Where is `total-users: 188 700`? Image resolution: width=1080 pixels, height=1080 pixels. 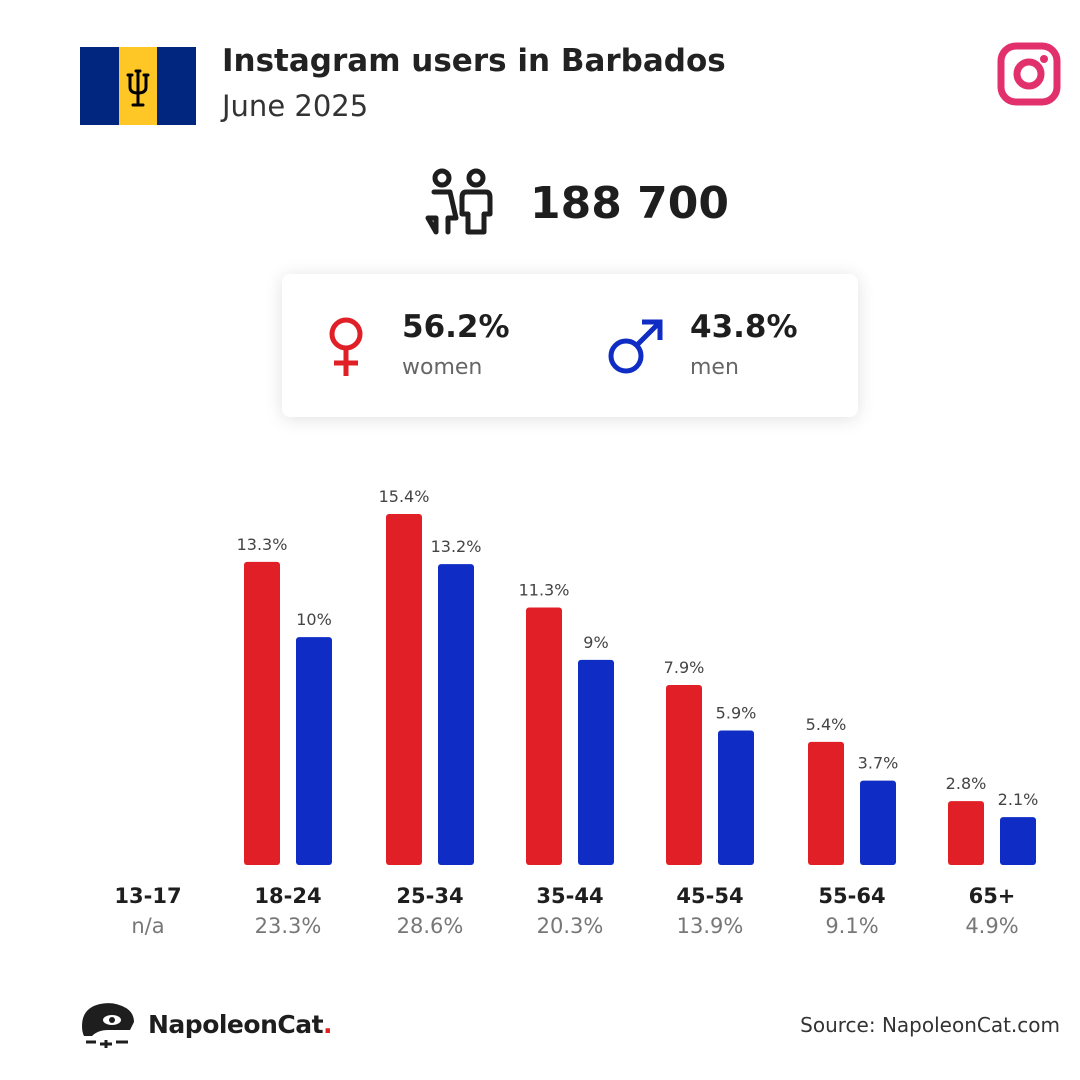 total-users: 188 700 is located at coordinates (576, 203).